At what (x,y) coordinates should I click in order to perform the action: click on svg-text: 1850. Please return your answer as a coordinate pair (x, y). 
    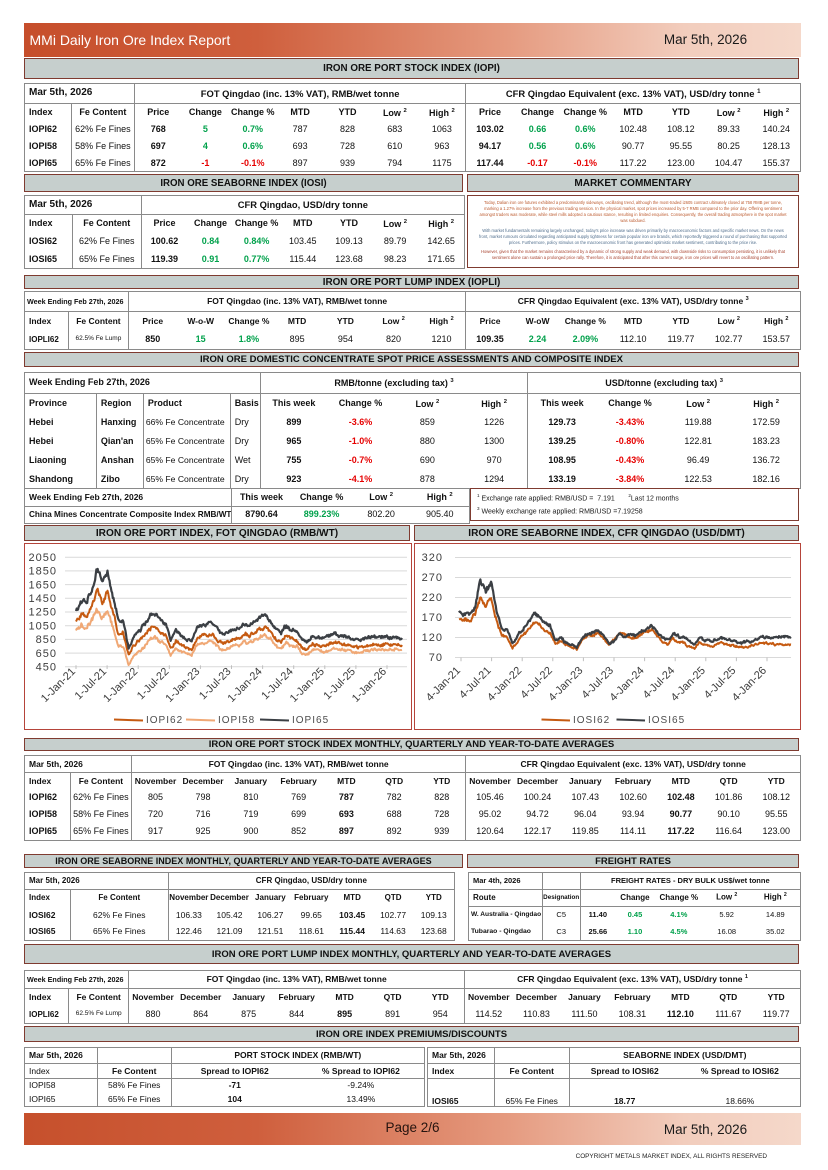
    Looking at the image, I should click on (43, 572).